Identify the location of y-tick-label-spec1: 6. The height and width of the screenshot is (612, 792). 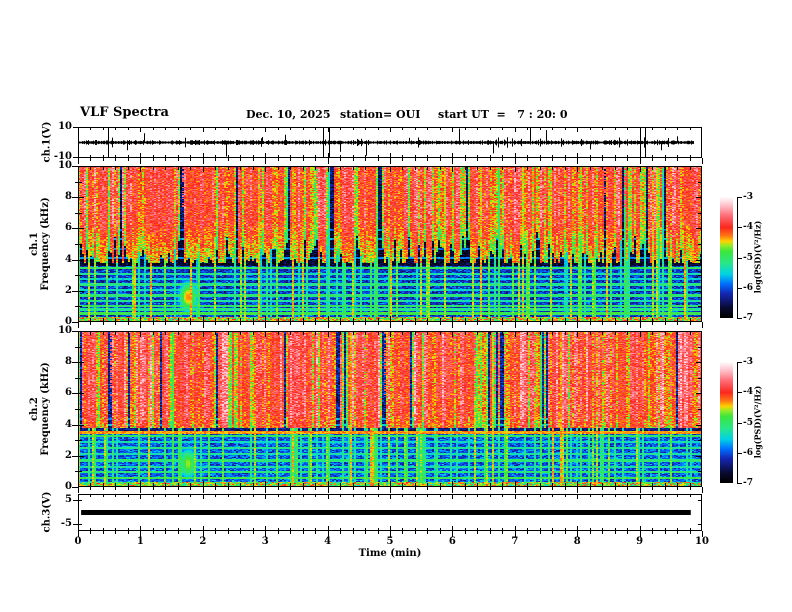
(68, 228).